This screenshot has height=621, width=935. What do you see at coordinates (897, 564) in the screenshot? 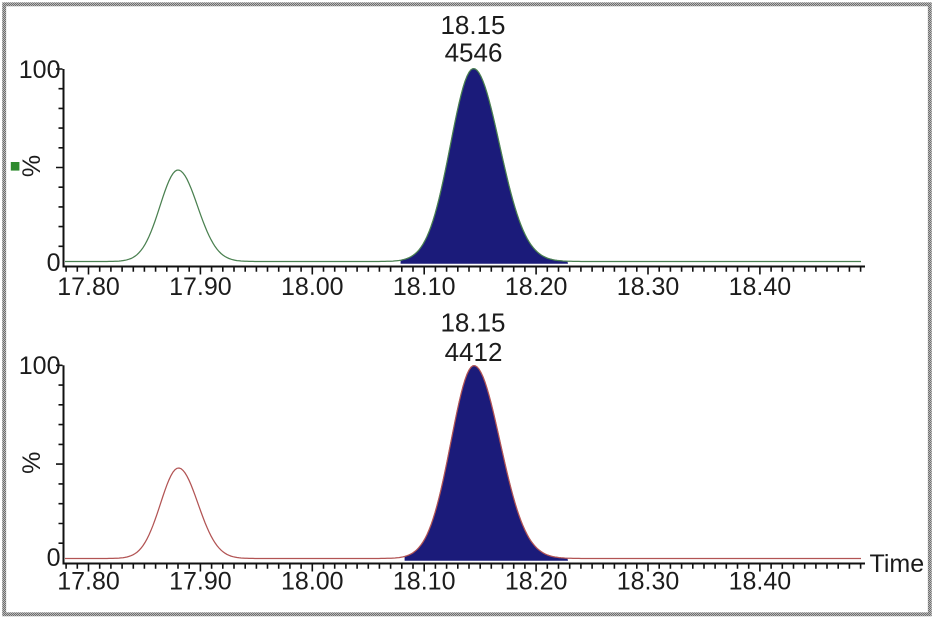
I see `svg-text: Time` at bounding box center [897, 564].